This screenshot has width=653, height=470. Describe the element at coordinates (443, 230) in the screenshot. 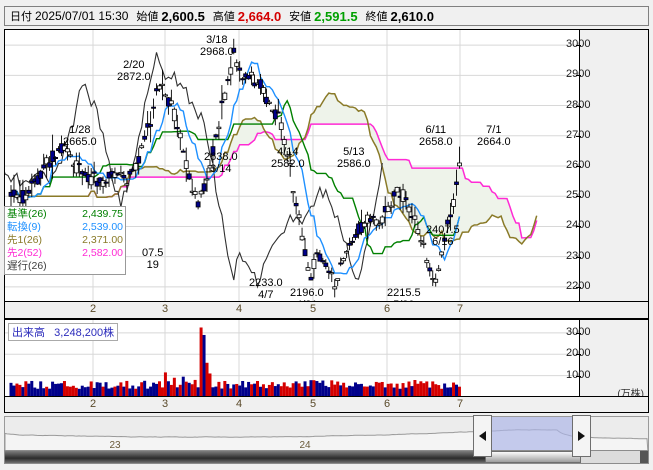

I see `annotation-line1: 2407.5` at that location.